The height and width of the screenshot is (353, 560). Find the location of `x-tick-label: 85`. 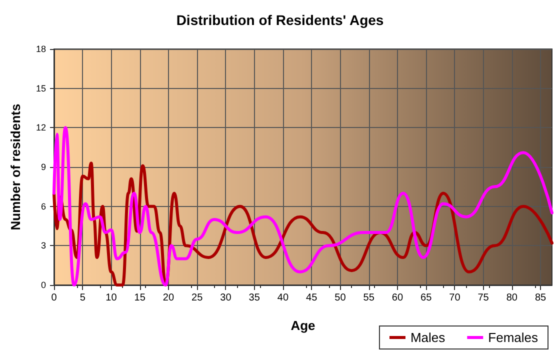

x-tick-label: 85 is located at coordinates (540, 298).